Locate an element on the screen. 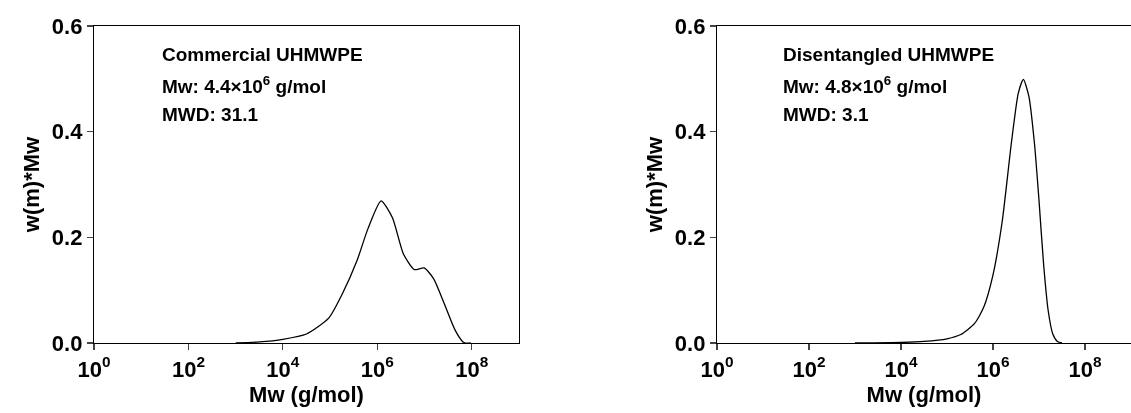 The width and height of the screenshot is (1131, 413). annotation: Mw: 4.8×10$^{6}$ g/mol is located at coordinates (865, 85).